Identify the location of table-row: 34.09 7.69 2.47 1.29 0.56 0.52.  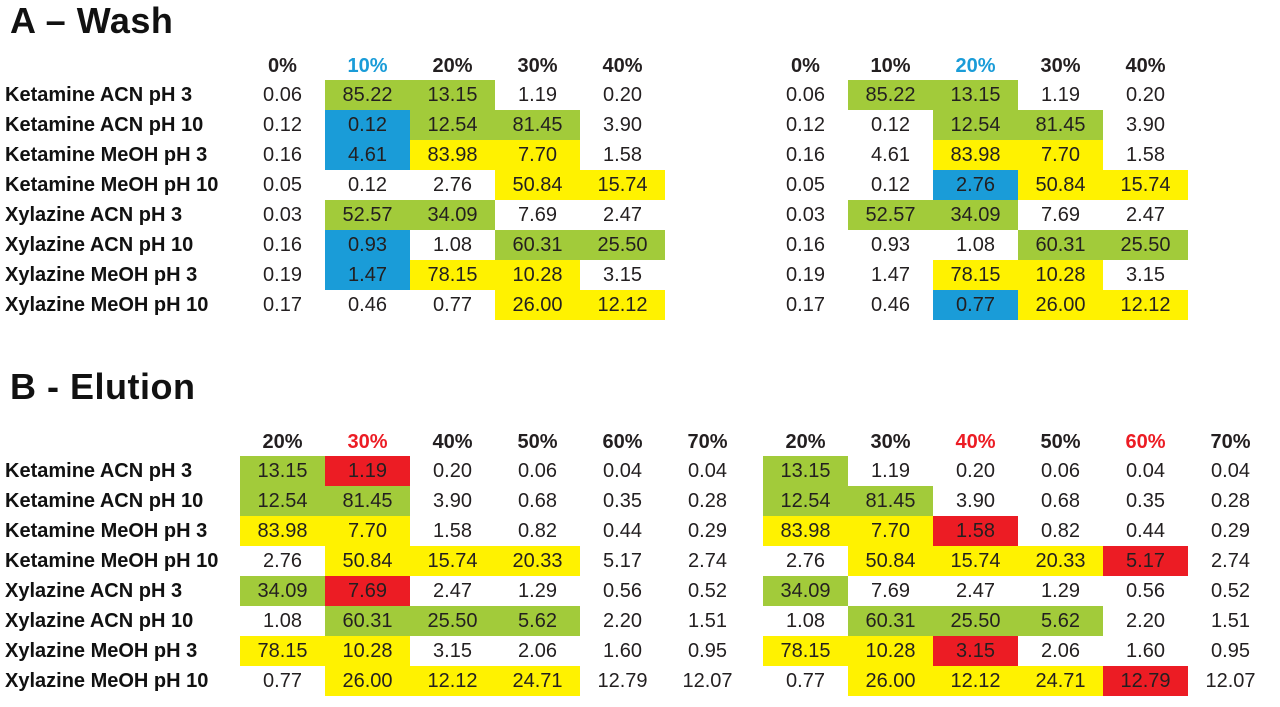
(1018, 591).